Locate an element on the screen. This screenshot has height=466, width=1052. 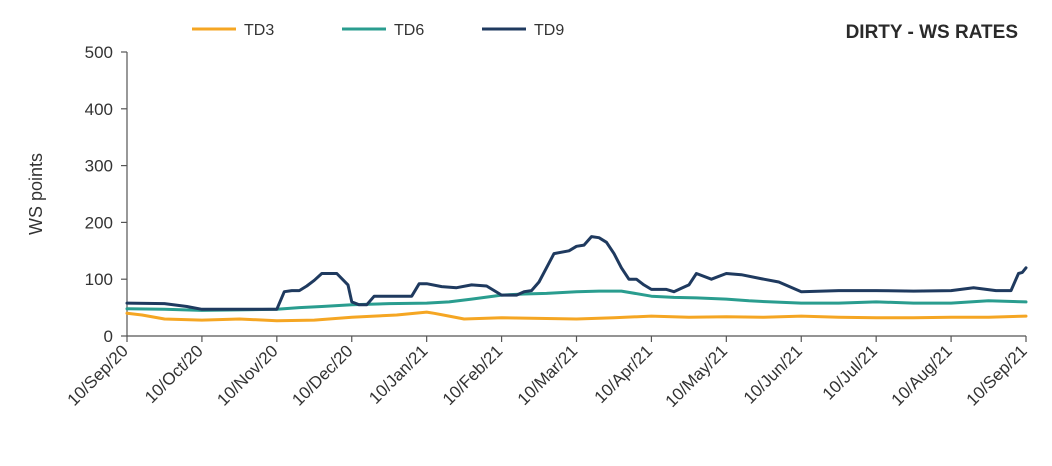
y-tick-label: 200 is located at coordinates (99, 222).